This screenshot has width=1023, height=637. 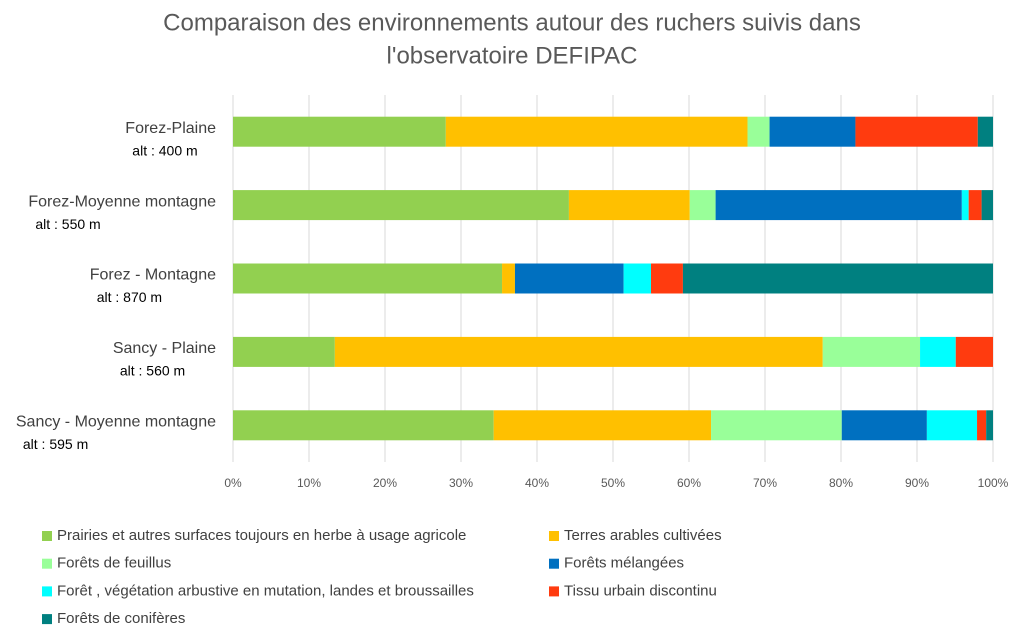 What do you see at coordinates (643, 535) in the screenshot?
I see `legend-label: Terres arables cultivées` at bounding box center [643, 535].